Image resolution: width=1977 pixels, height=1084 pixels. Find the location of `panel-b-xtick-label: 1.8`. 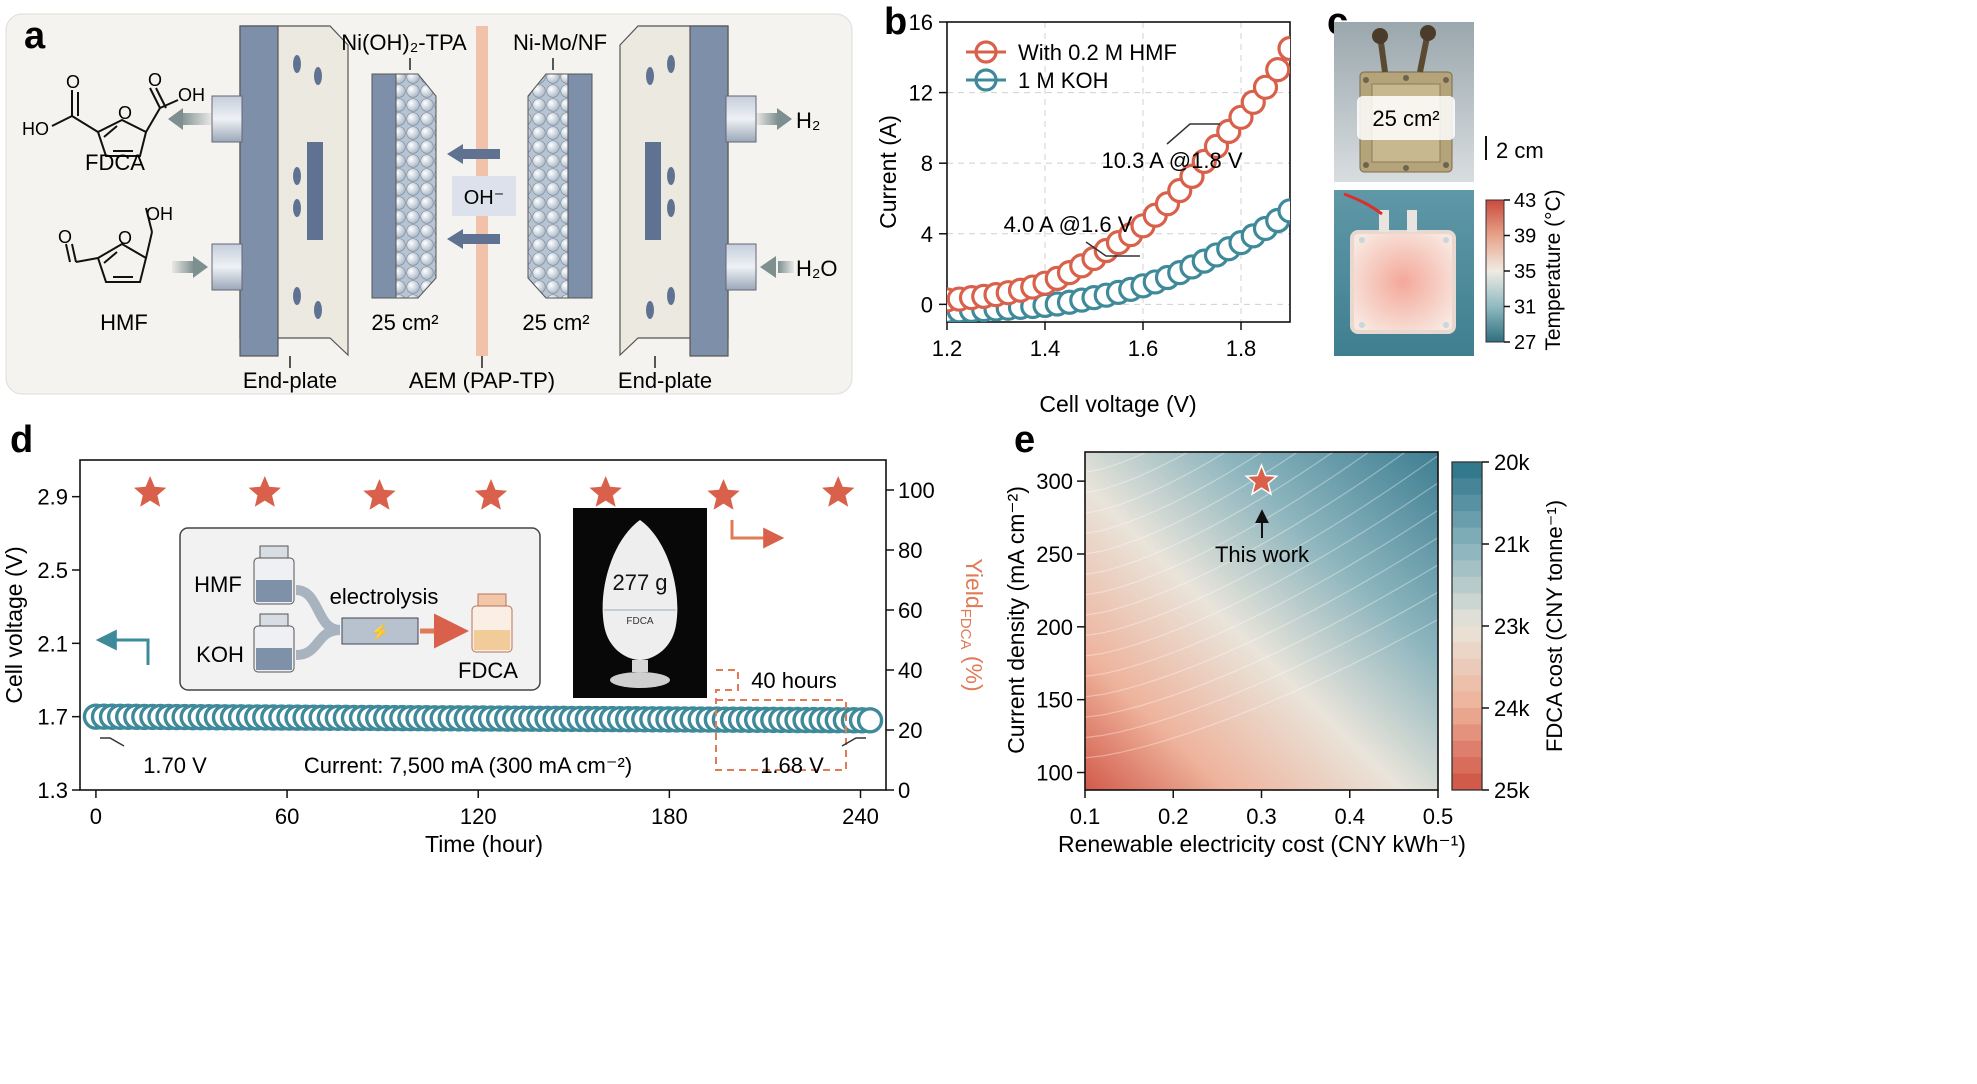

panel-b-xtick-label: 1.8 is located at coordinates (1241, 348).